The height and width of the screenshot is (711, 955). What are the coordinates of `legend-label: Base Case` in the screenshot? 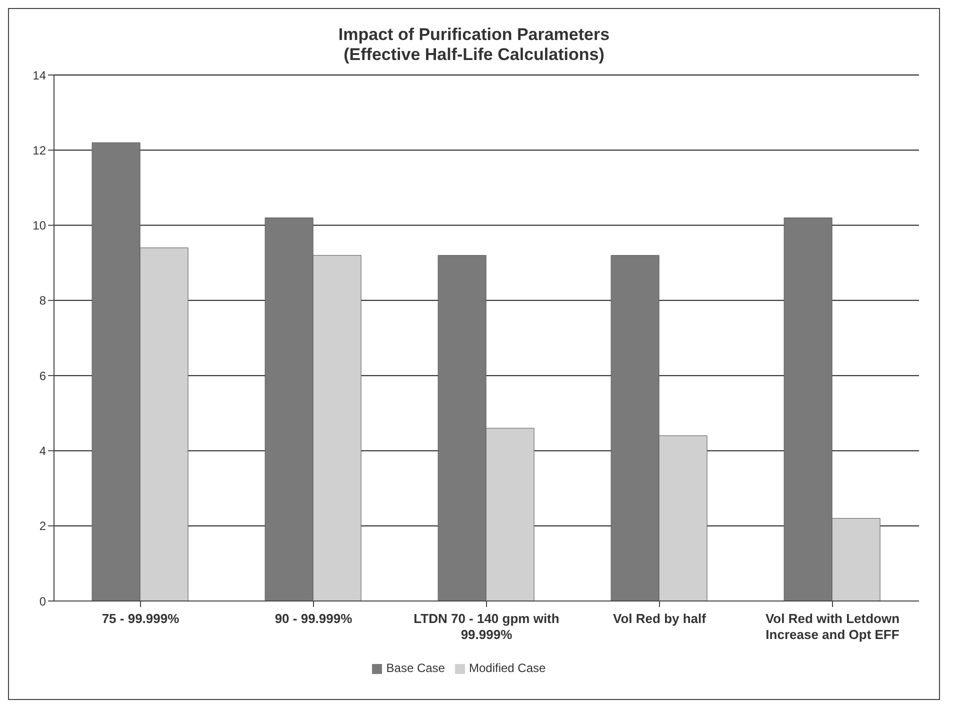 It's located at (415, 668).